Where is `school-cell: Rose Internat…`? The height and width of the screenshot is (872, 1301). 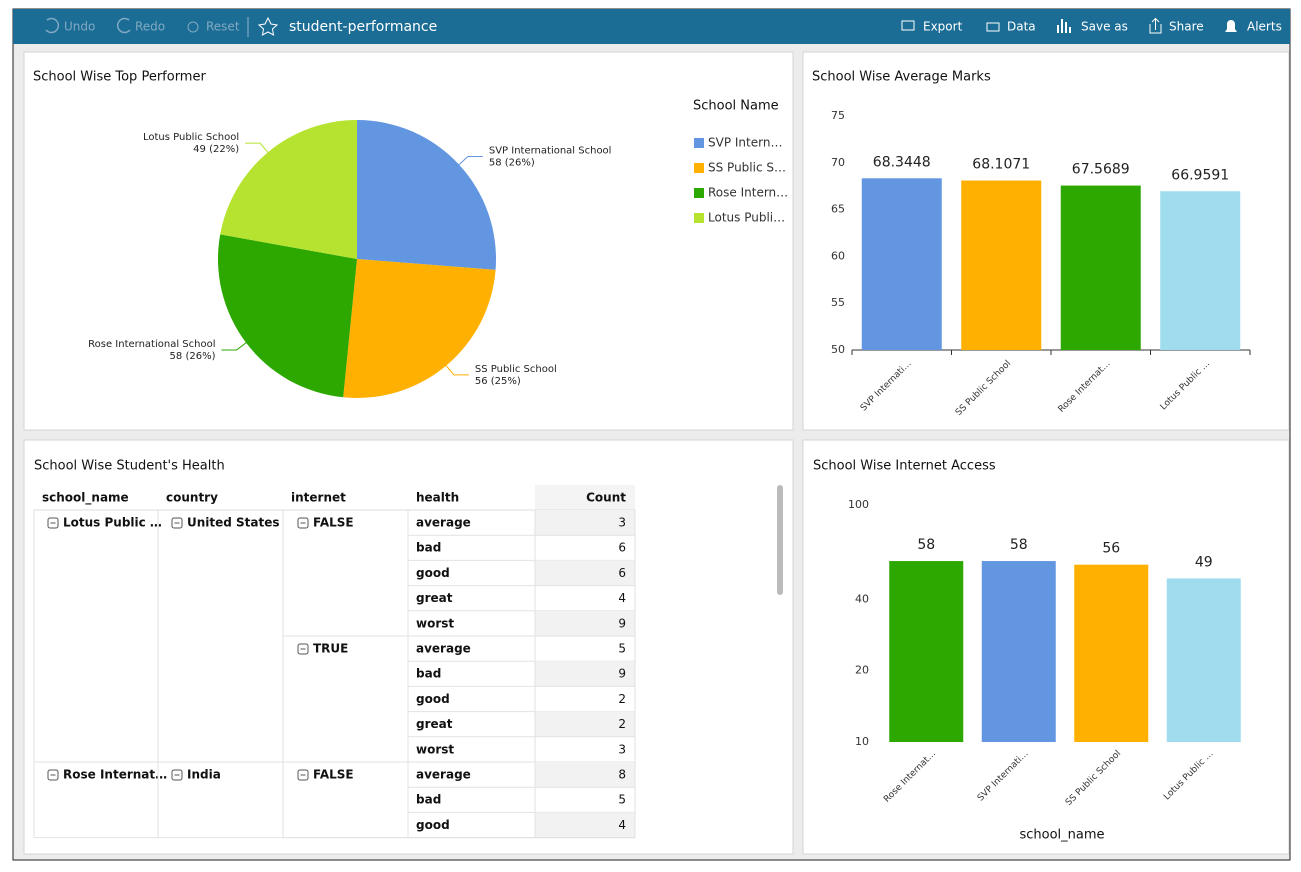
school-cell: Rose Internat… is located at coordinates (115, 775).